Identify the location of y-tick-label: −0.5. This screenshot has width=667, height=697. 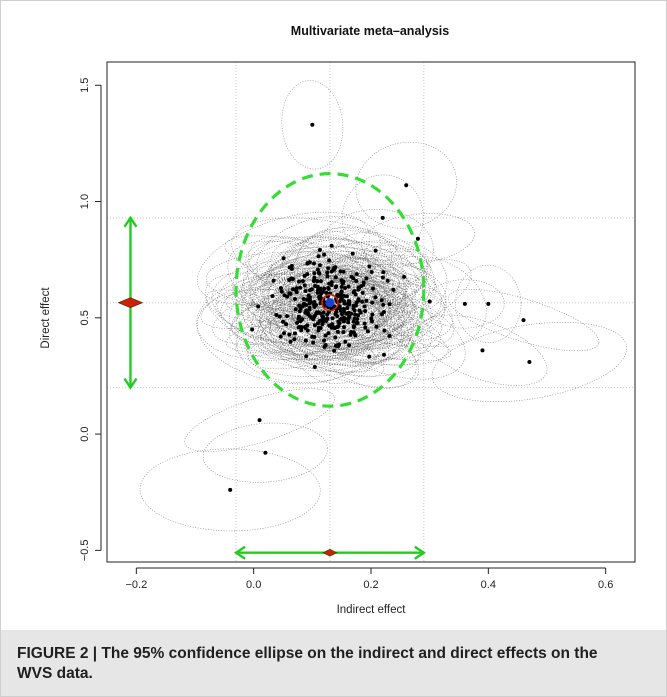
(85, 551).